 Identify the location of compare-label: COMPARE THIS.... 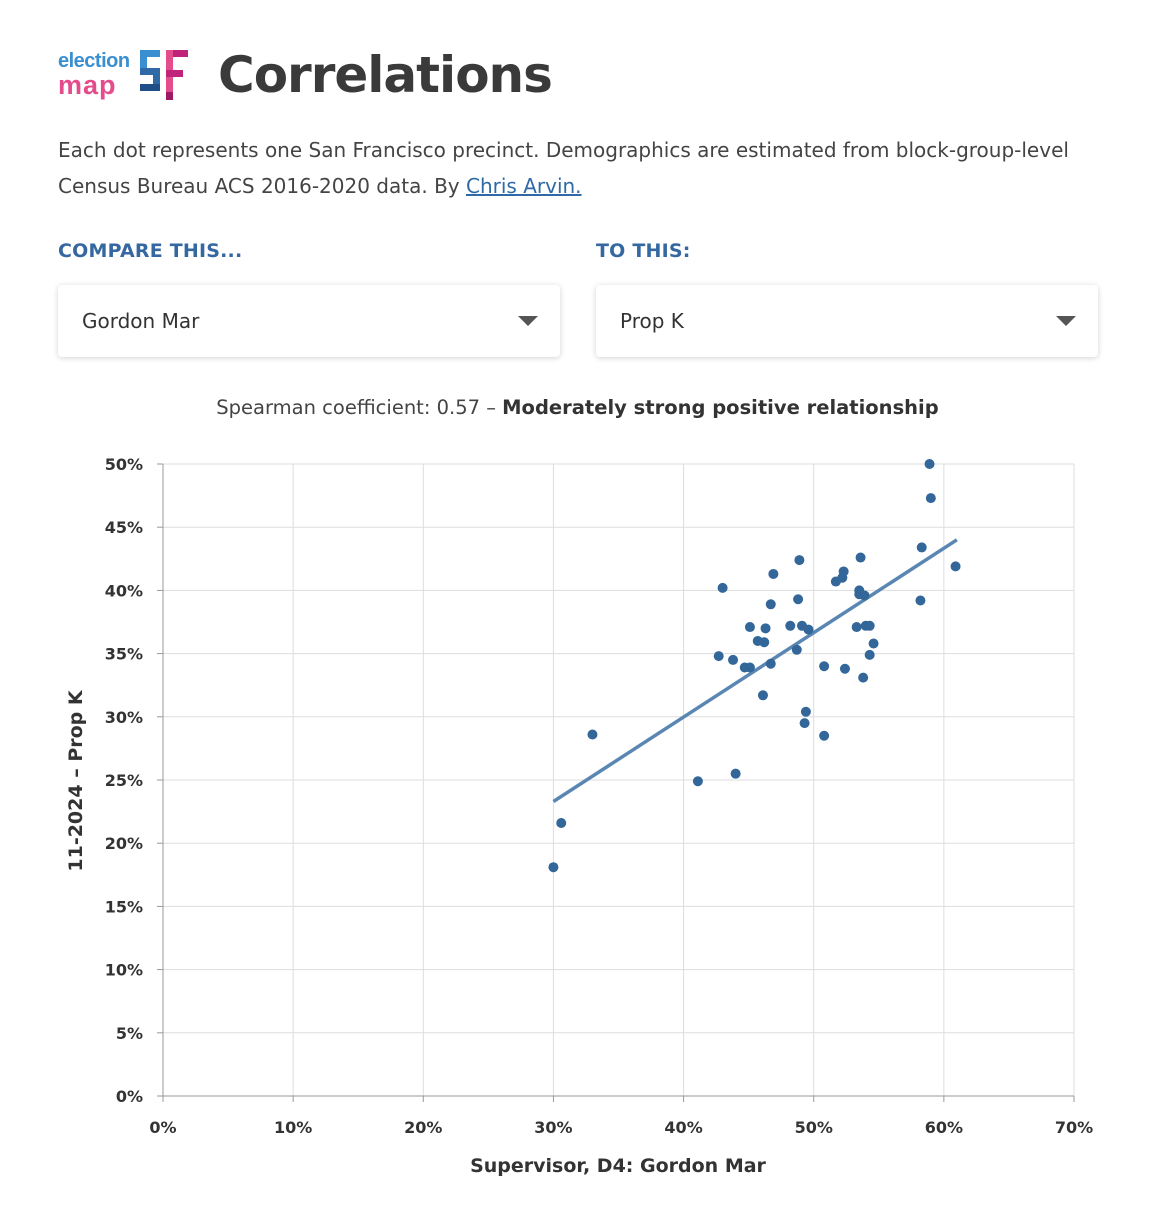
(150, 251).